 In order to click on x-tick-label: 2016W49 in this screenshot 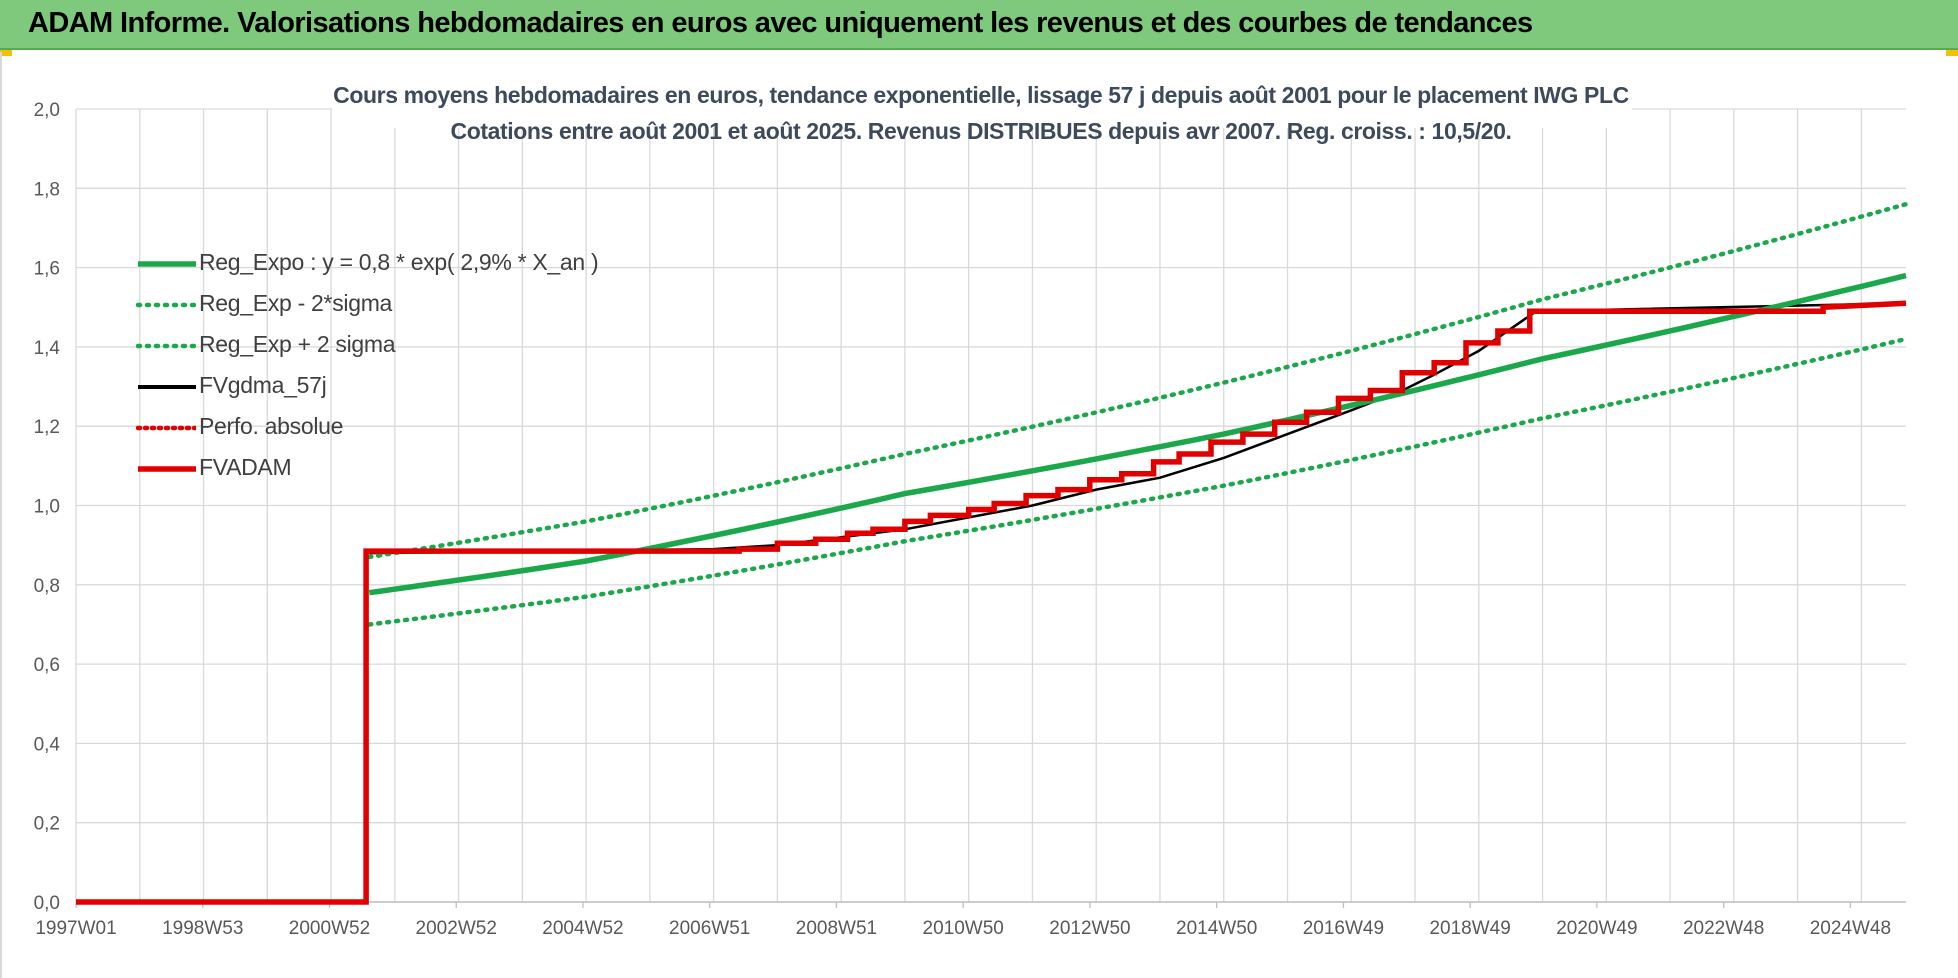, I will do `click(1343, 928)`.